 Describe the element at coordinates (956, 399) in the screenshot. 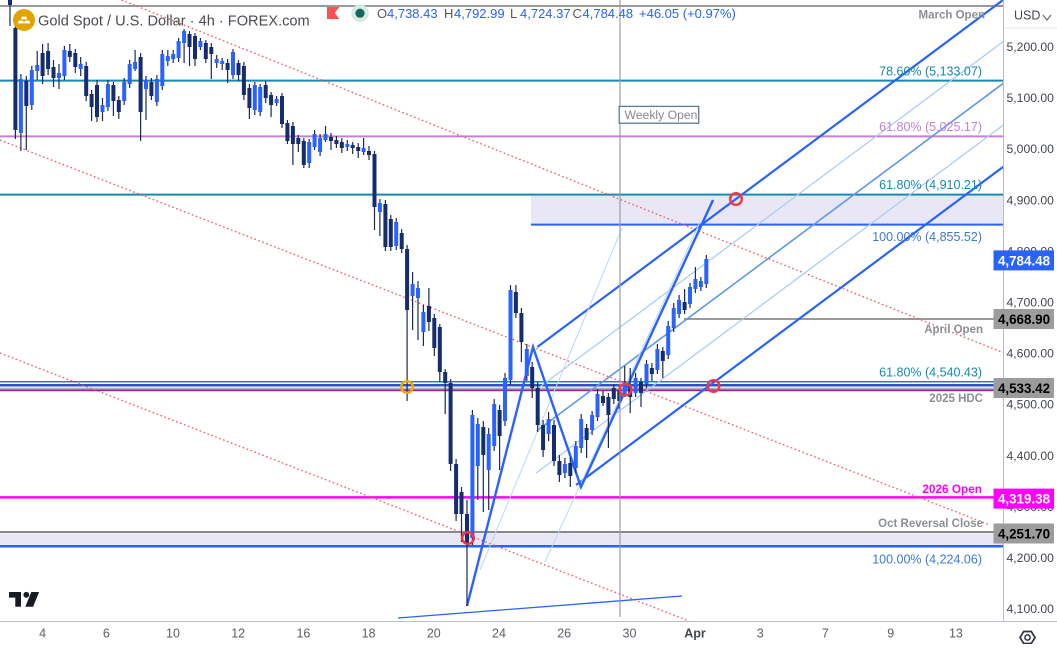

I see `svg-text: 2025 HDC` at that location.